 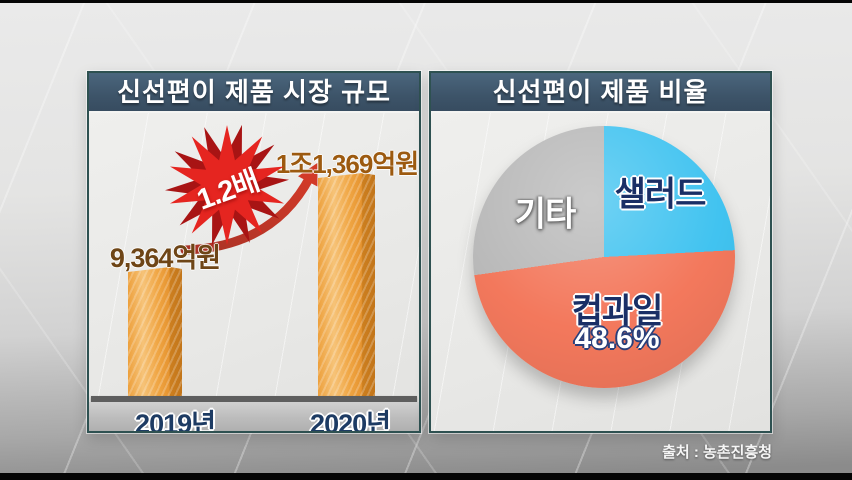 What do you see at coordinates (426, 1) in the screenshot?
I see `top-letterbox` at bounding box center [426, 1].